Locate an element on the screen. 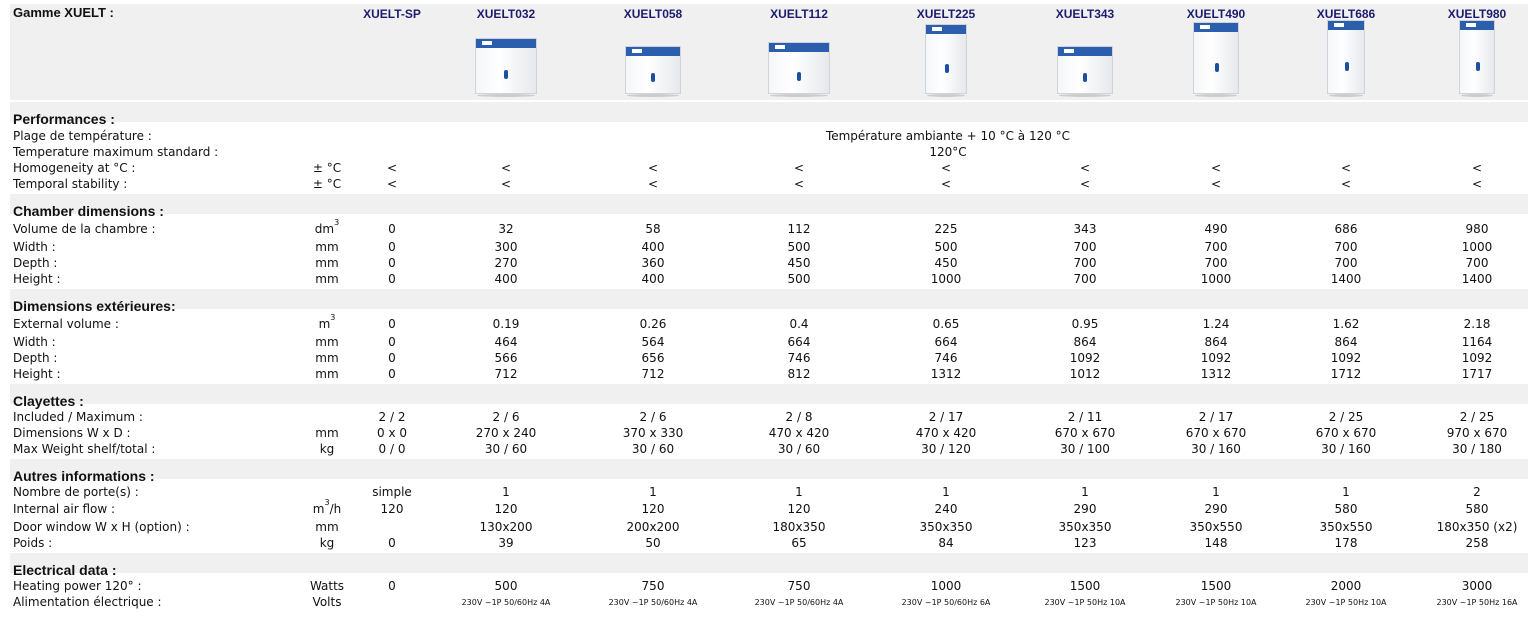 Image resolution: width=1528 pixels, height=635 pixels. cell-performances-stab-xuelt-sp: < is located at coordinates (392, 184).